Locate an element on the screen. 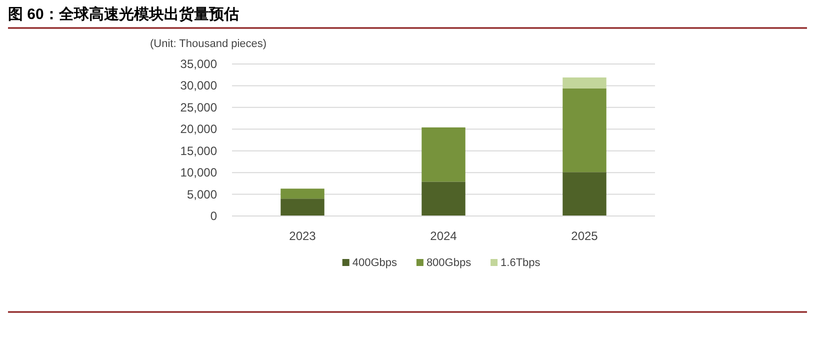  y-tick-label: 35,000 is located at coordinates (199, 64).